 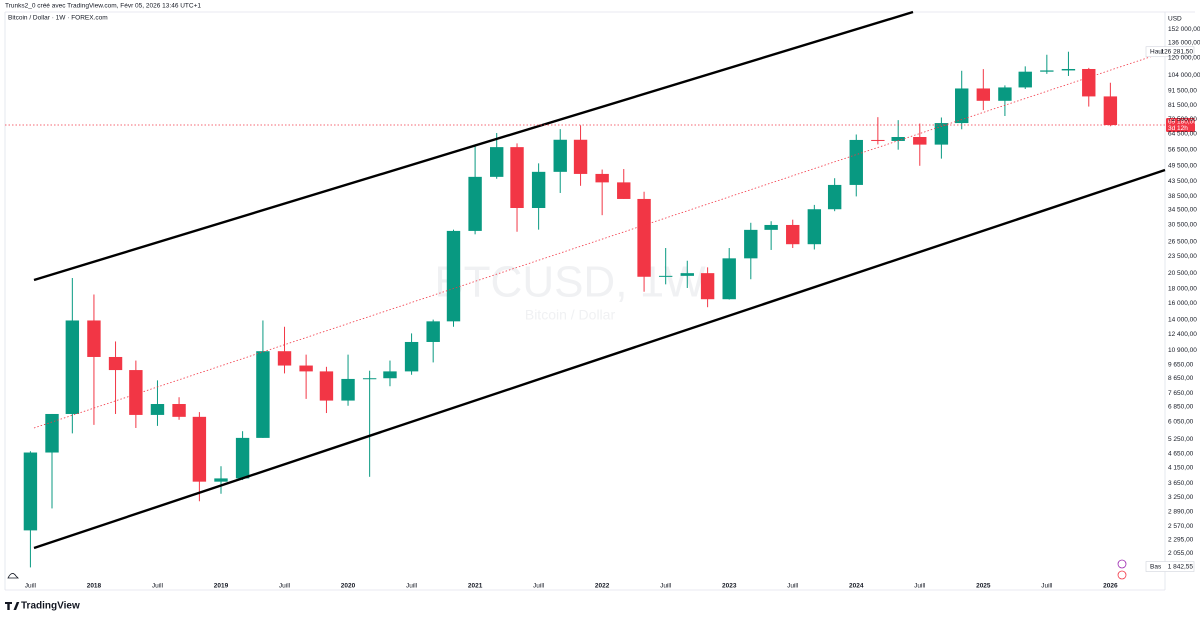 I want to click on y-tick-label: 18 000,00, so click(x=1182, y=289).